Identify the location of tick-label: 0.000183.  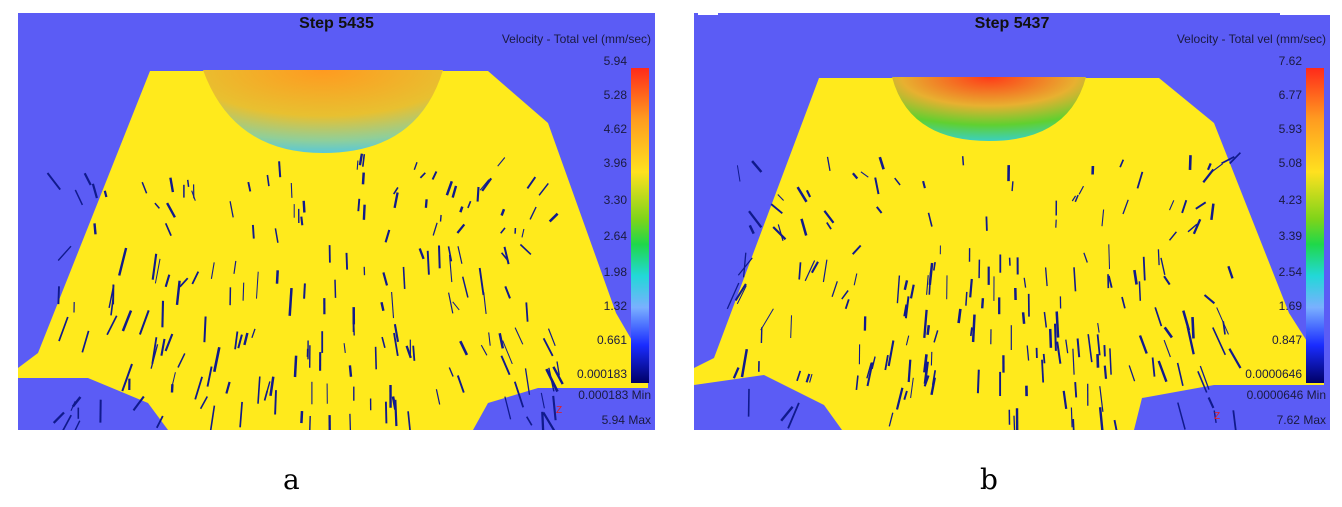
(601, 374).